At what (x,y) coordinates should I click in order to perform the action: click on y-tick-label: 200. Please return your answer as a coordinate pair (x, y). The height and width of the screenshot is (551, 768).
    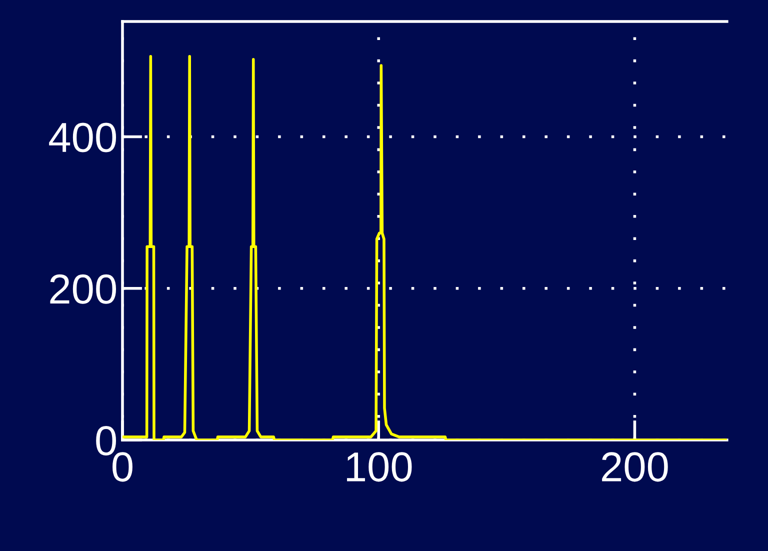
    Looking at the image, I should click on (83, 289).